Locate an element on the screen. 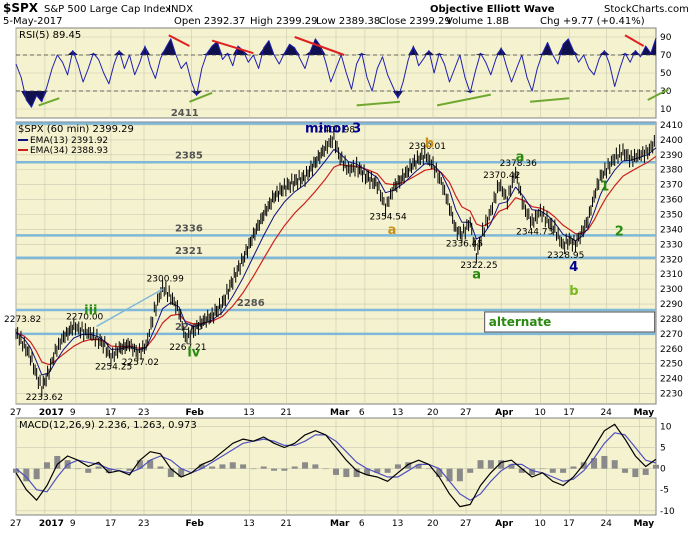  rsi-ytick-label: 90 is located at coordinates (666, 38).